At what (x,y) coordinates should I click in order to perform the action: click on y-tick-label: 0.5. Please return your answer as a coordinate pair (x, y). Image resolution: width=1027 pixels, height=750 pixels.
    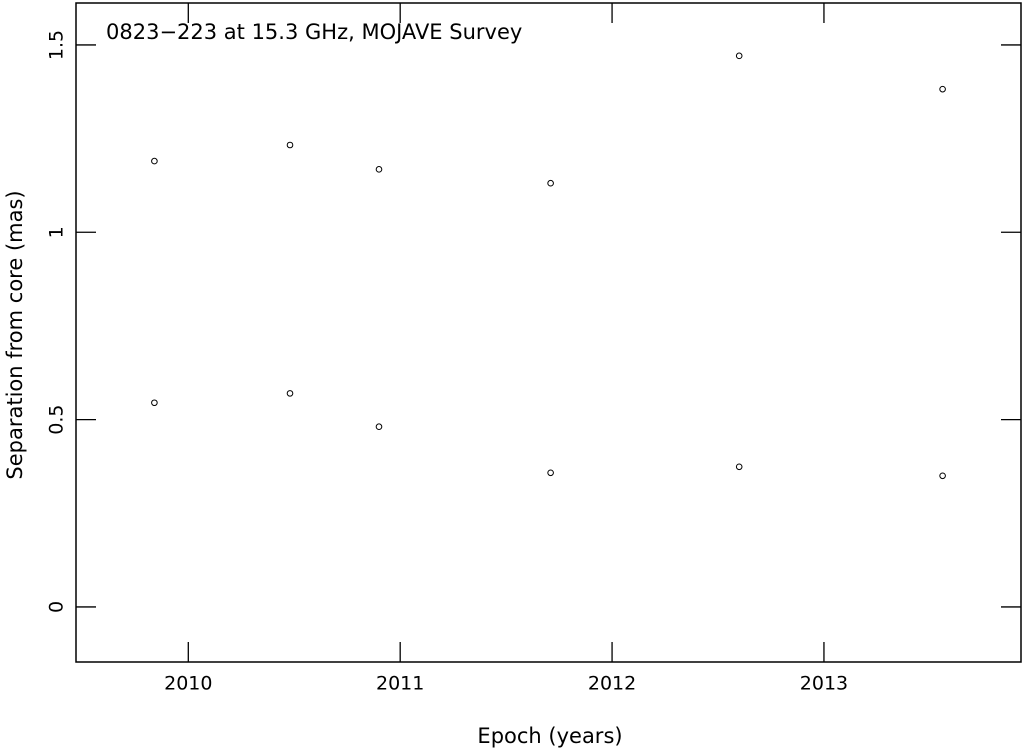
    Looking at the image, I should click on (57, 419).